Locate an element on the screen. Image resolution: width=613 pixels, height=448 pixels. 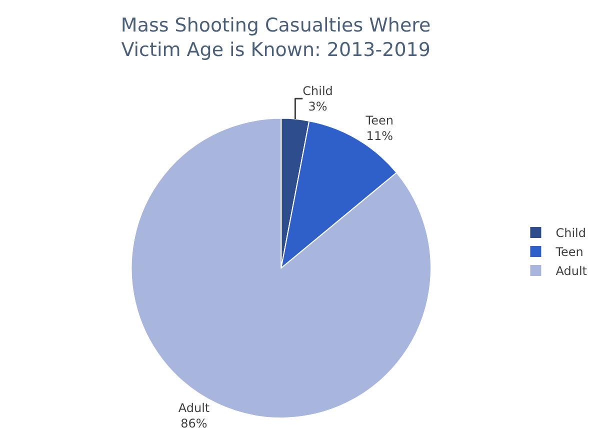
slice-label: Teen is located at coordinates (379, 120).